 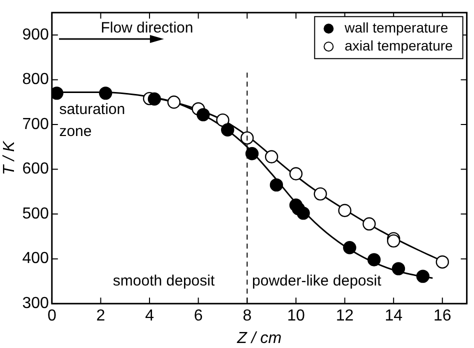 I want to click on x-tick-label: 16, so click(x=442, y=316).